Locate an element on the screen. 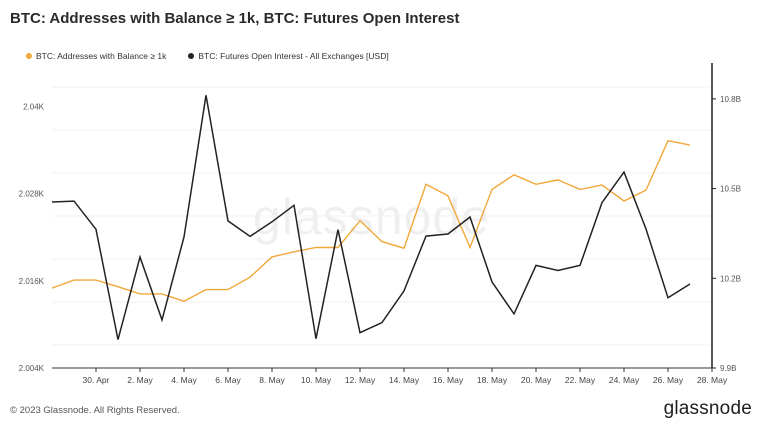 Image resolution: width=764 pixels, height=428 pixels. y-axis-right-ticks: 9.9B 10.2B 10.5B 10.8B is located at coordinates (726, 234).